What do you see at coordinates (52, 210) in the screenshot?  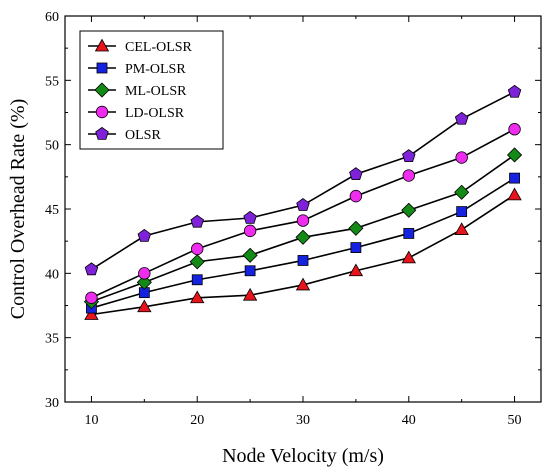 I see `y-tick-label: 45` at bounding box center [52, 210].